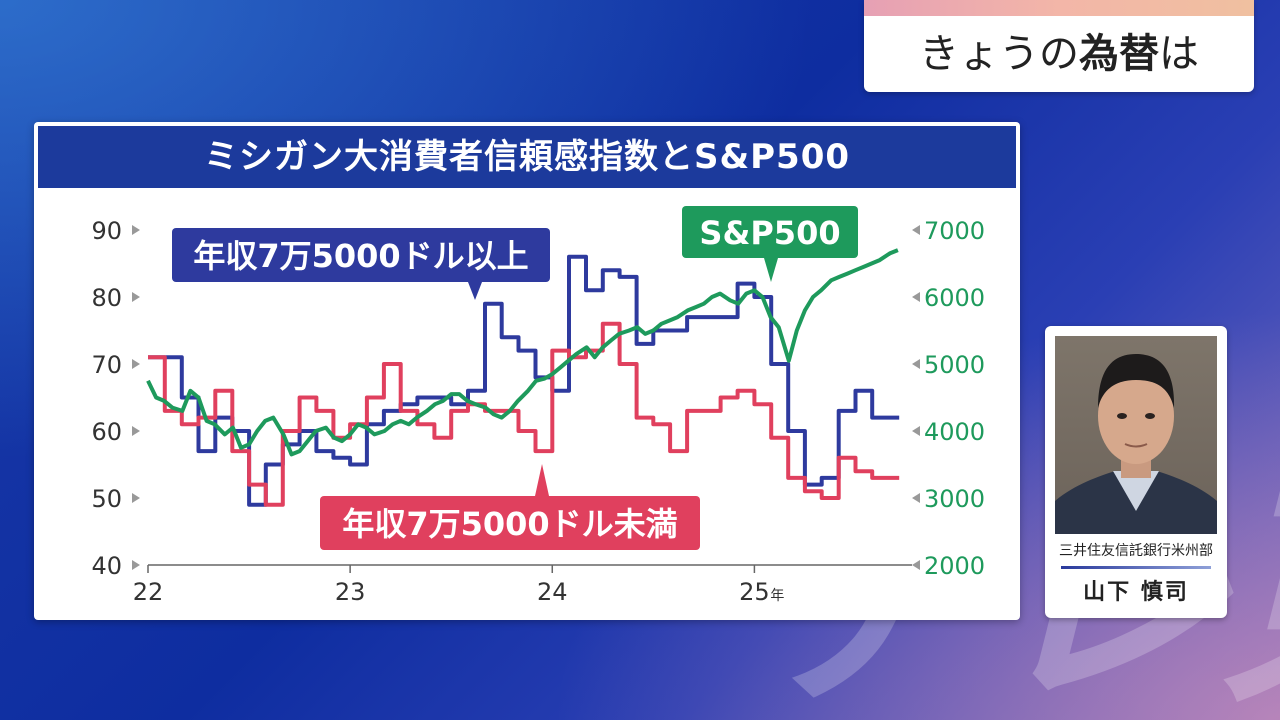 The width and height of the screenshot is (1280, 720). I want to click on sp500-label-box, so click(770, 232).